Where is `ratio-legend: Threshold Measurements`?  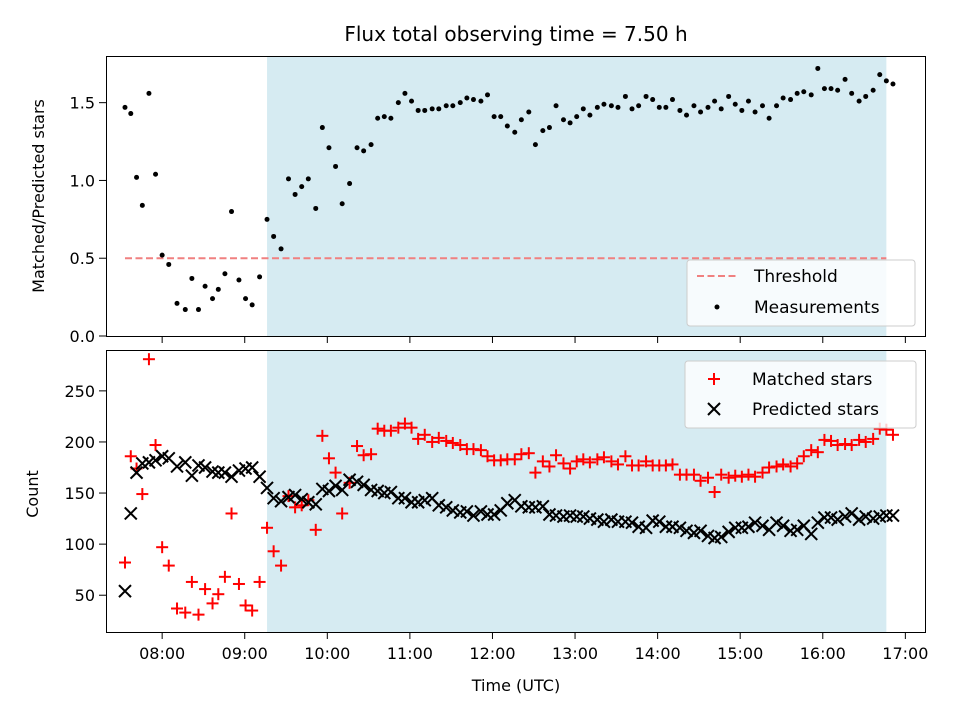 ratio-legend: Threshold Measurements is located at coordinates (801, 293).